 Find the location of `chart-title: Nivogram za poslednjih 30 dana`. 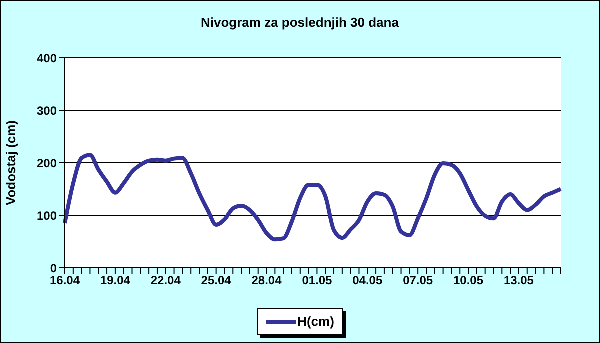

chart-title: Nivogram za poslednjih 30 dana is located at coordinates (300, 22).